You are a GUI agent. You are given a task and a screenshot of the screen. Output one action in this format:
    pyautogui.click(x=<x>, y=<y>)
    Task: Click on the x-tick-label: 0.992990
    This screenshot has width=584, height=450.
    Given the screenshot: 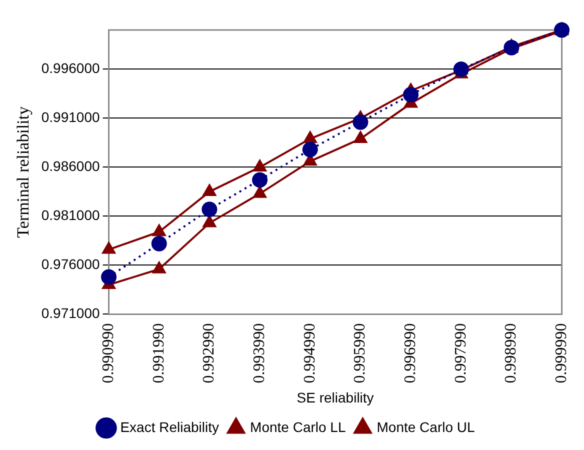 What is the action you would take?
    pyautogui.click(x=209, y=353)
    